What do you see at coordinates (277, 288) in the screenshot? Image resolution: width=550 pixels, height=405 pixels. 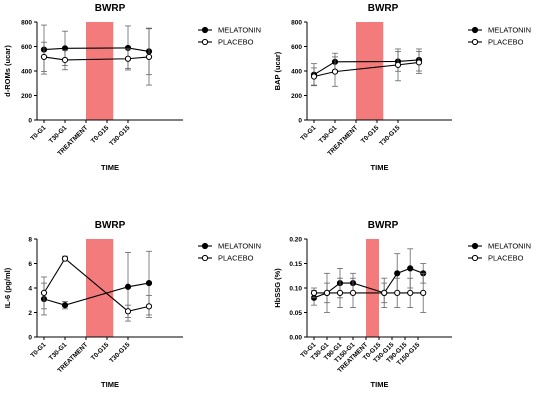 I see `y-axis-label: HbSSG (%)` at bounding box center [277, 288].